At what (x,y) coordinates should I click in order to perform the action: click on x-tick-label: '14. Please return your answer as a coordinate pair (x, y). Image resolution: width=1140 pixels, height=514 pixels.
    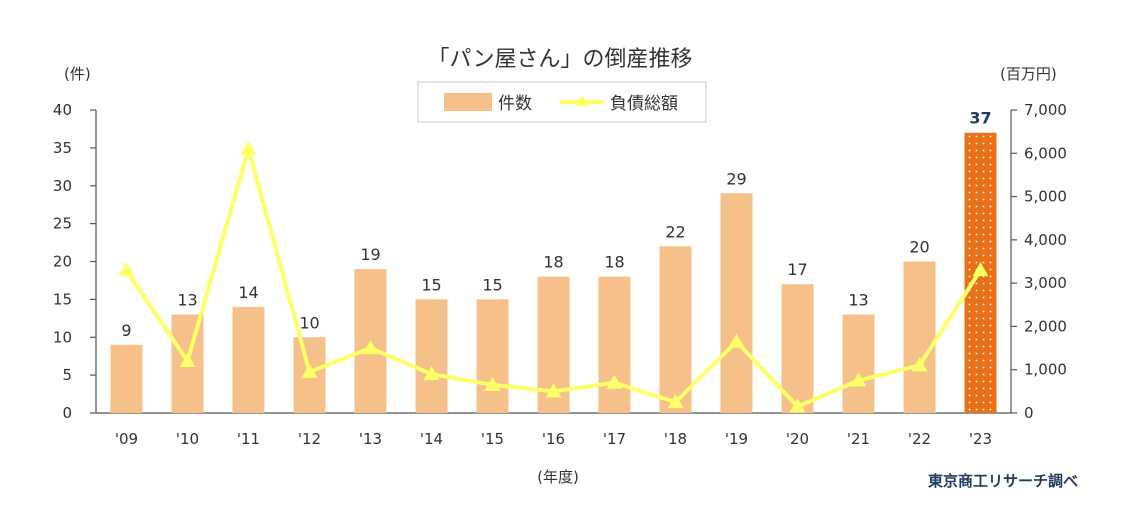
    Looking at the image, I should click on (431, 439).